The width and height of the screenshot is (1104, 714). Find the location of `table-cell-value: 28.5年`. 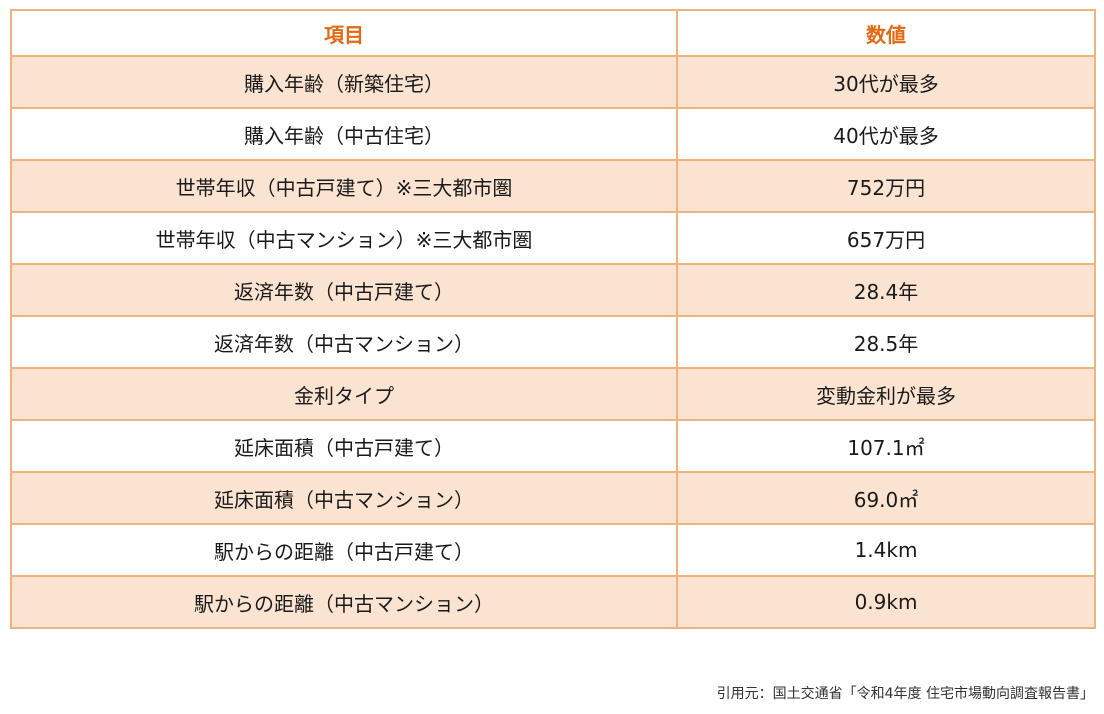

table-cell-value: 28.5年 is located at coordinates (886, 342).